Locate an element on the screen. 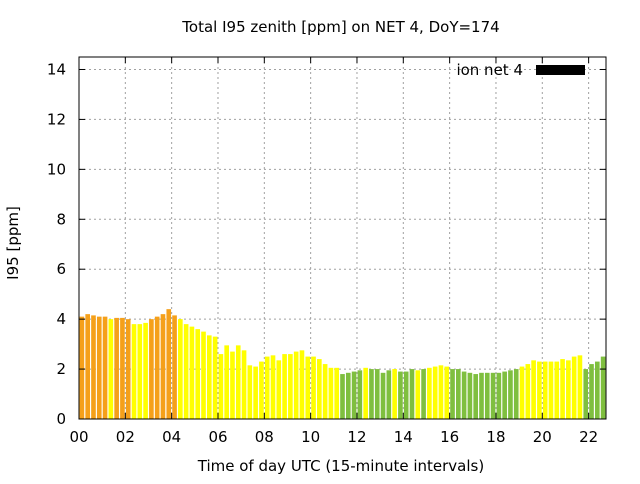  x-tick-label: 06 is located at coordinates (217, 437).